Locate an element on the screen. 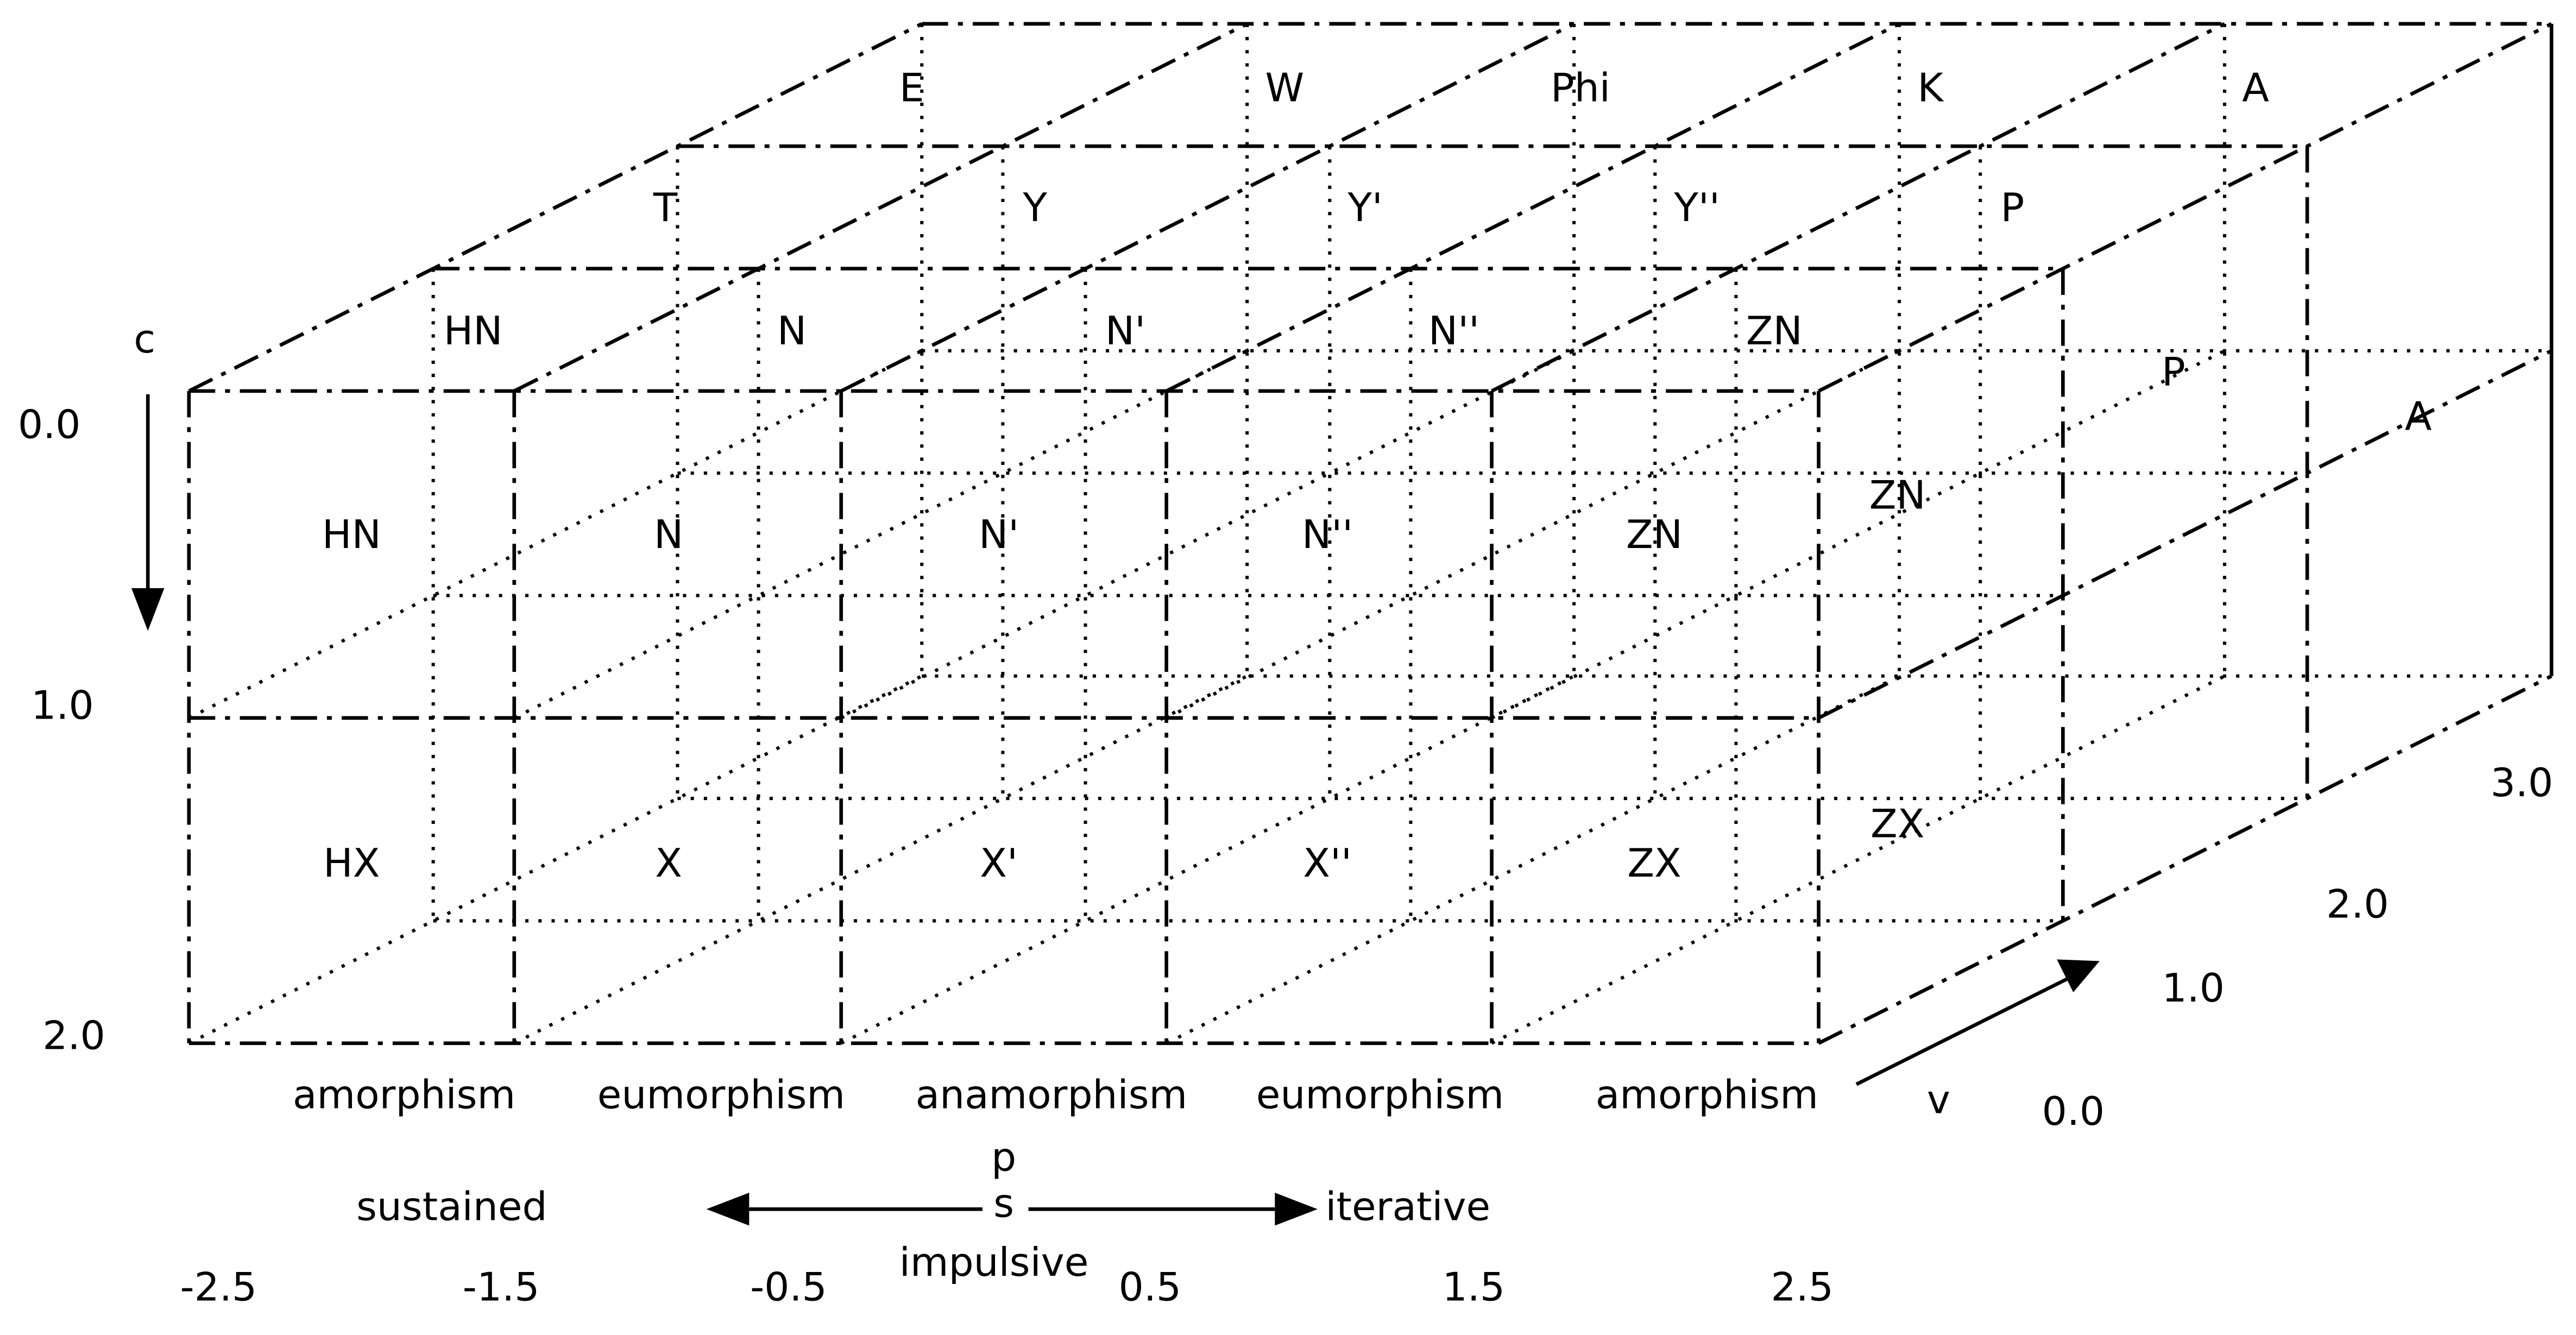 The width and height of the screenshot is (2576, 1335). layer-label: HN is located at coordinates (473, 331).